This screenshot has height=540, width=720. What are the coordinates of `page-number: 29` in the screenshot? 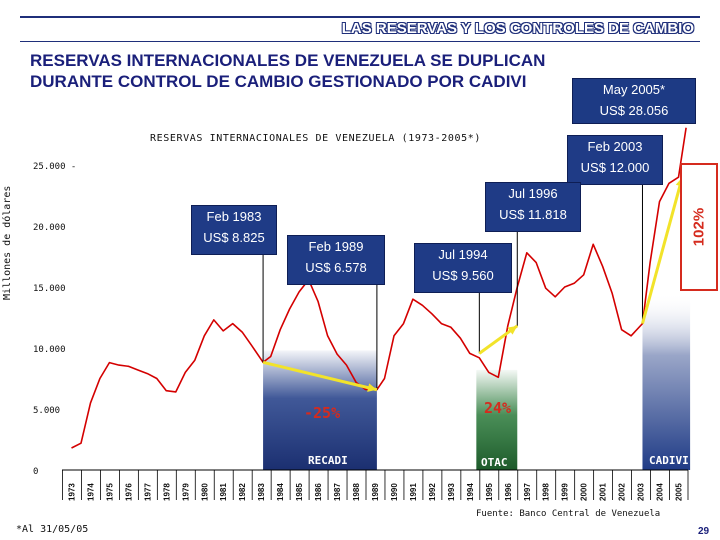 It's located at (704, 531).